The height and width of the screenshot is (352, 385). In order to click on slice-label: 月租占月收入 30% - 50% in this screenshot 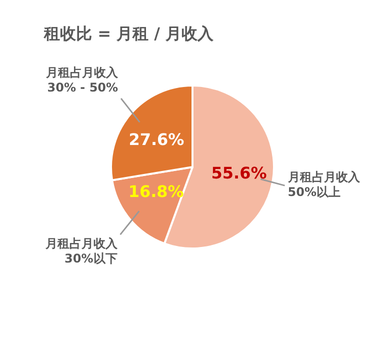, I will do `click(82, 80)`.